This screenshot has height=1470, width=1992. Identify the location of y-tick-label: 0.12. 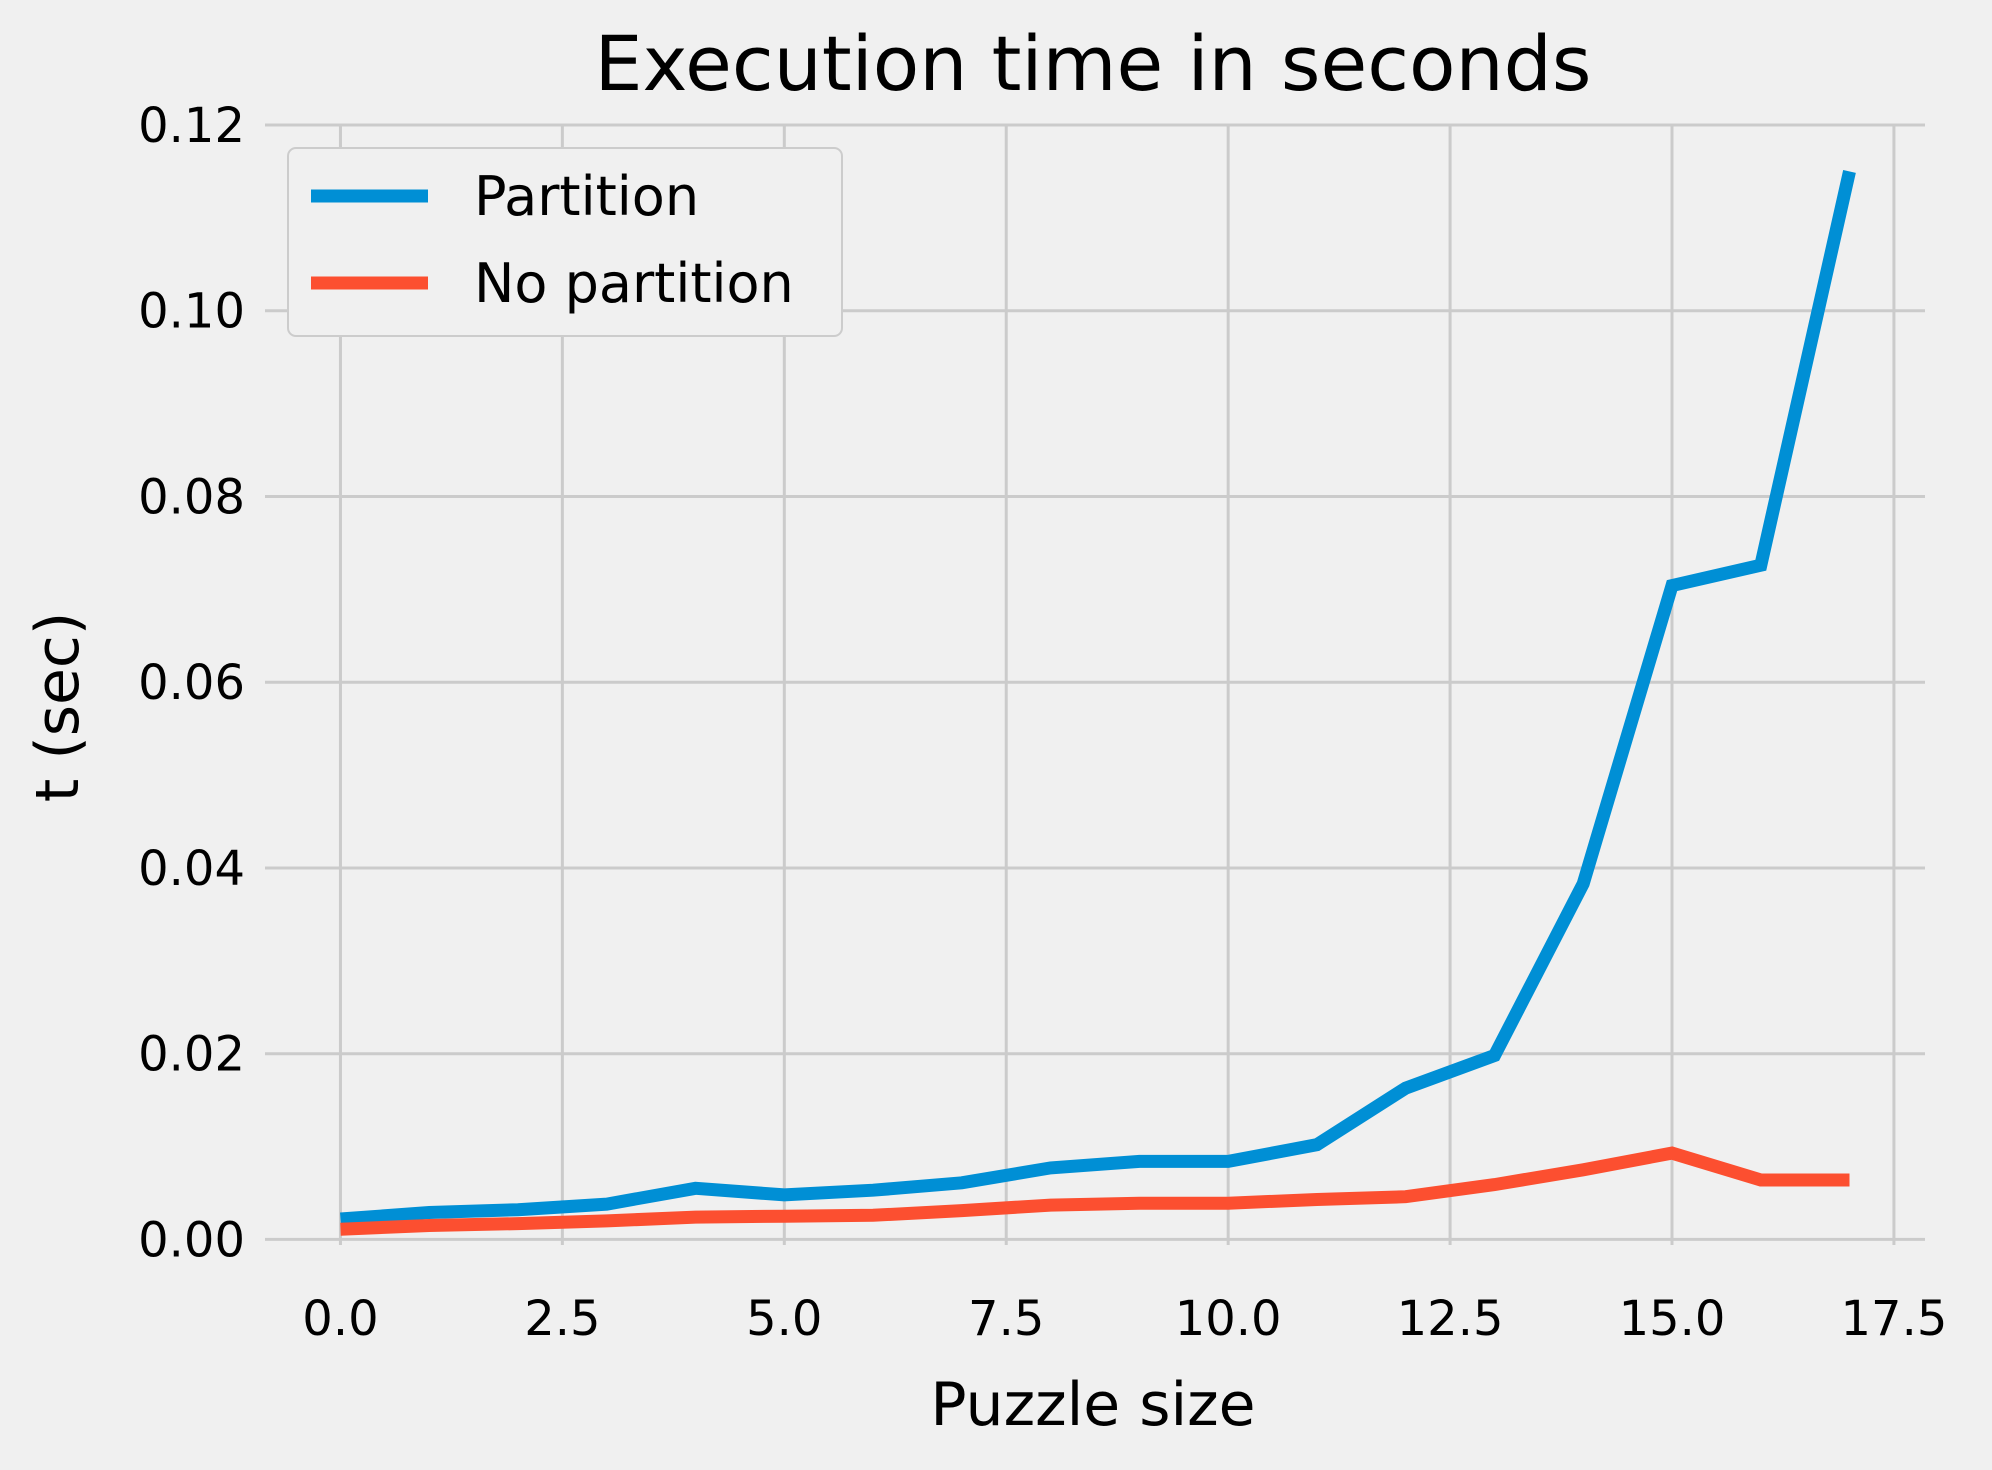
(191, 126).